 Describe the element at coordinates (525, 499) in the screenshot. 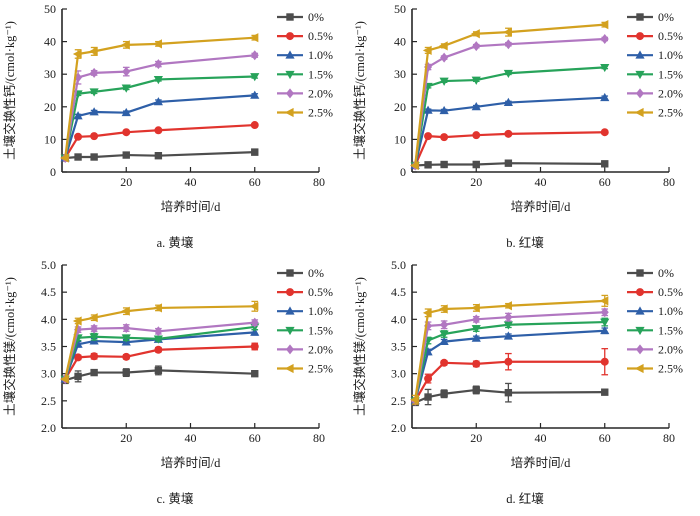

I see `subplot-d-caption: d. 红壤` at that location.